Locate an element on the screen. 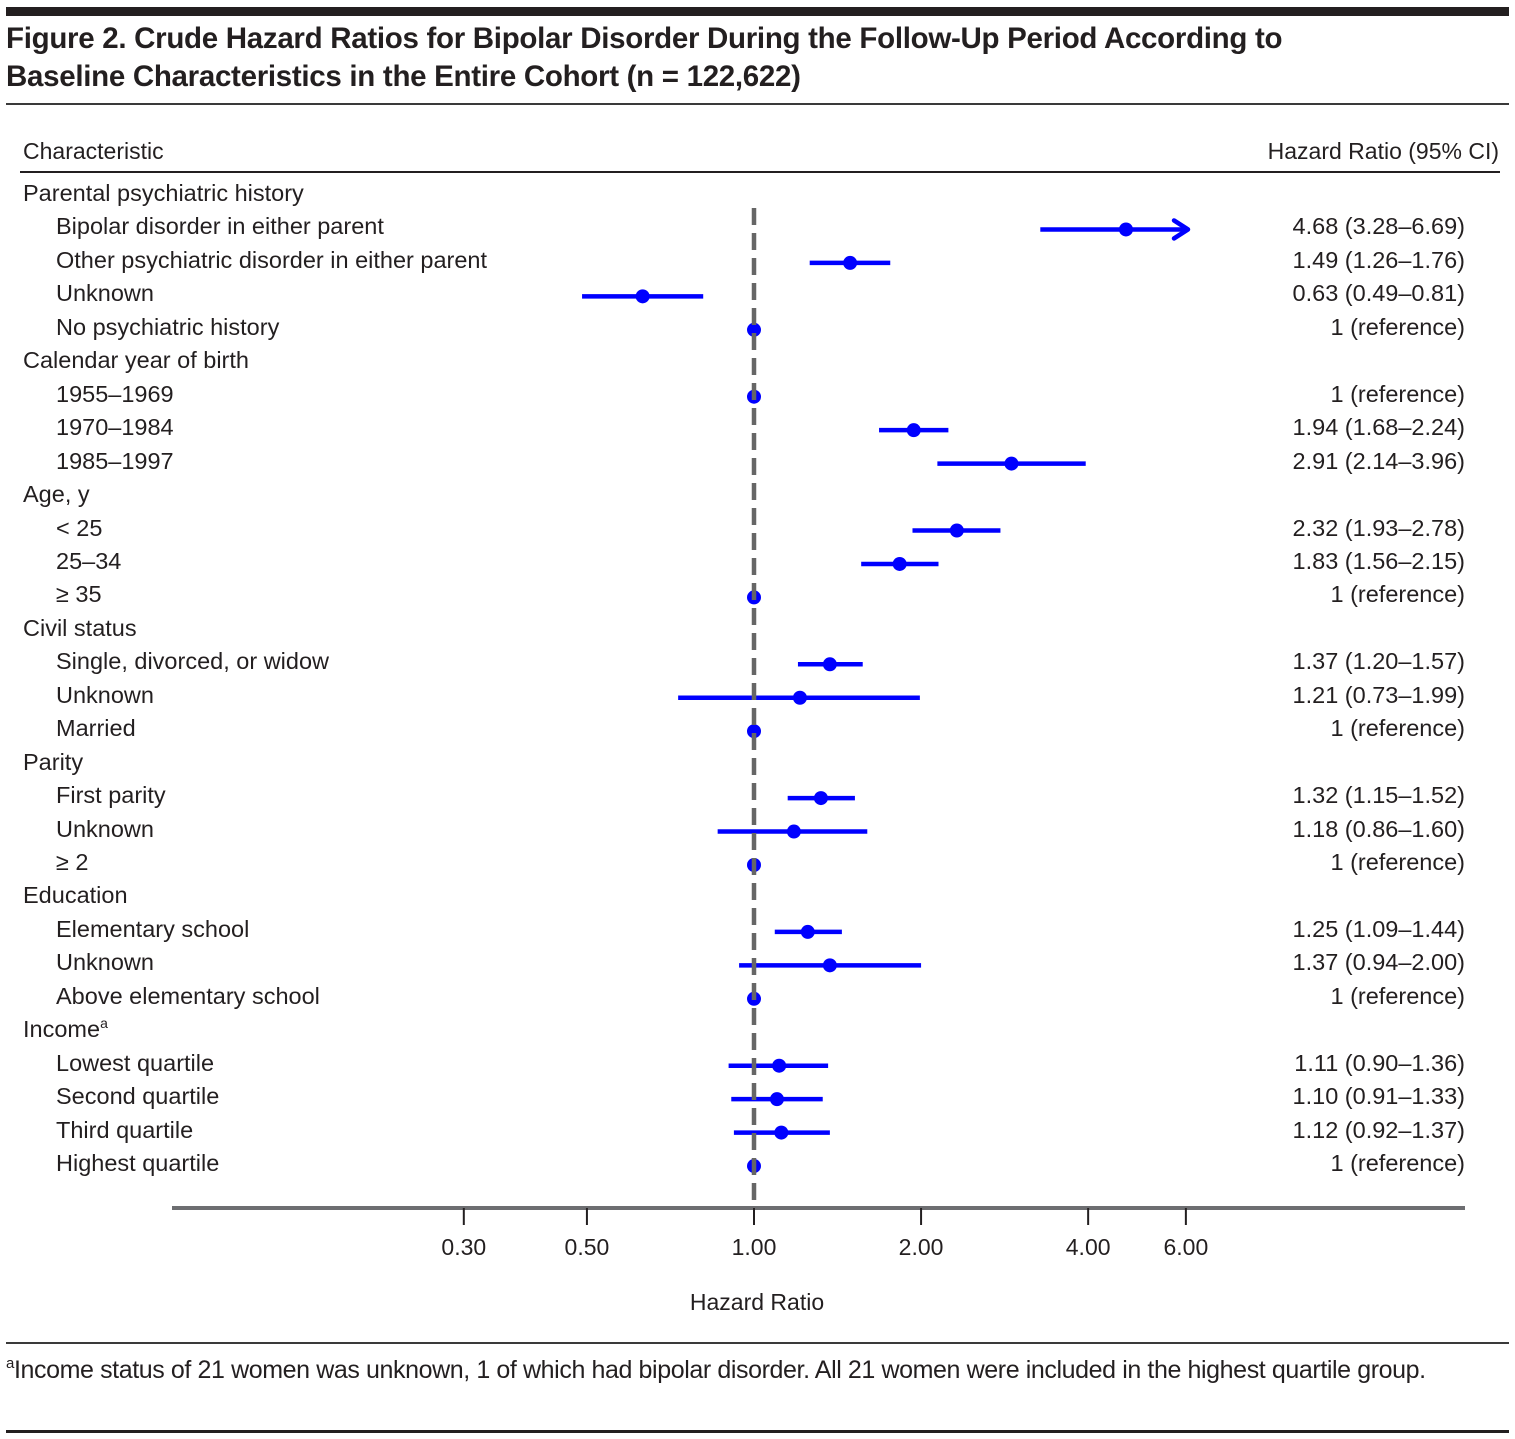 Image resolution: width=1515 pixels, height=1439 pixels. hazard-ratio-value: 2.32 (1.93–2.78) is located at coordinates (1378, 527).